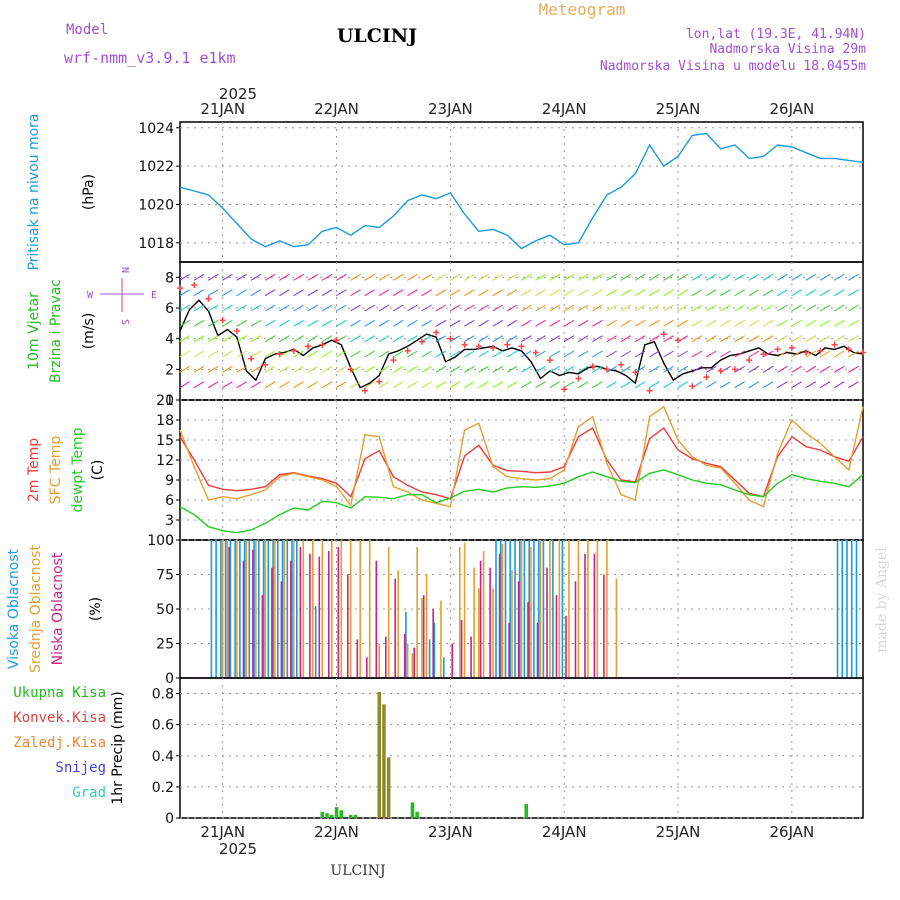 This screenshot has height=900, width=900. Describe the element at coordinates (791, 832) in the screenshot. I see `bottom-day-label: 26JAN` at that location.